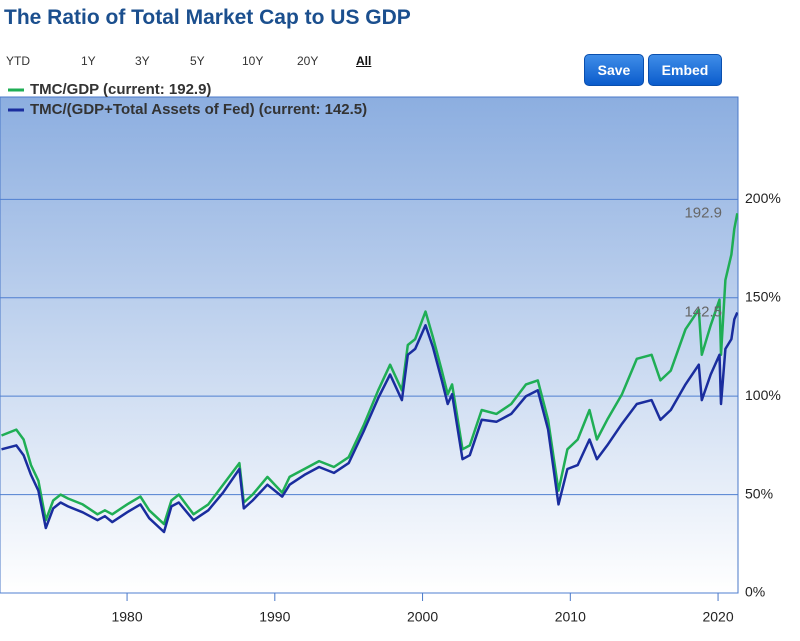 The width and height of the screenshot is (800, 641). Describe the element at coordinates (364, 61) in the screenshot. I see `range-button: All` at that location.